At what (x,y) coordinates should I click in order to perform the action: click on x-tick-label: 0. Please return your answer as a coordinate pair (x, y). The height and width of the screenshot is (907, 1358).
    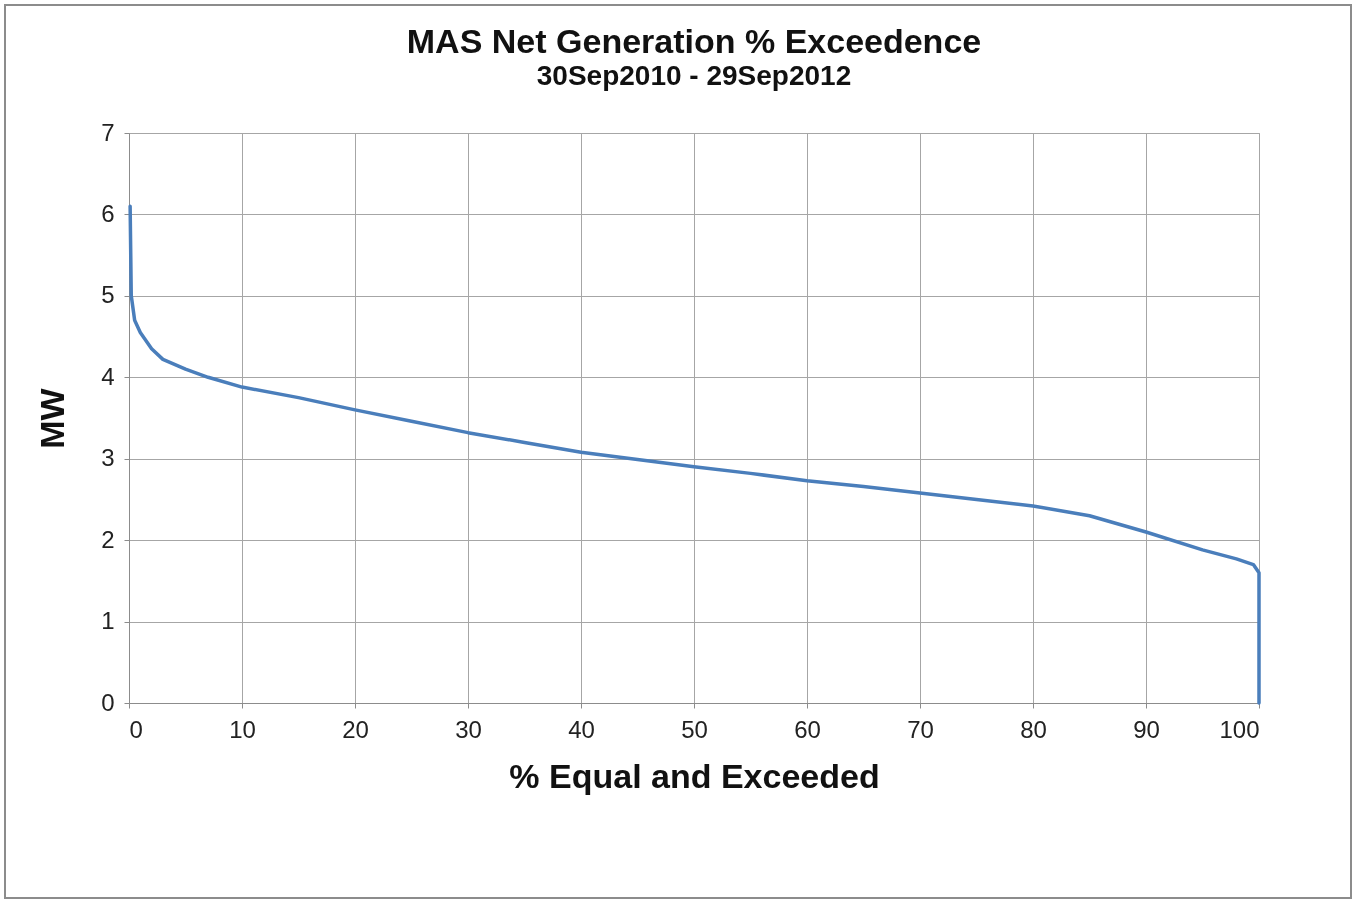
    Looking at the image, I should click on (136, 729).